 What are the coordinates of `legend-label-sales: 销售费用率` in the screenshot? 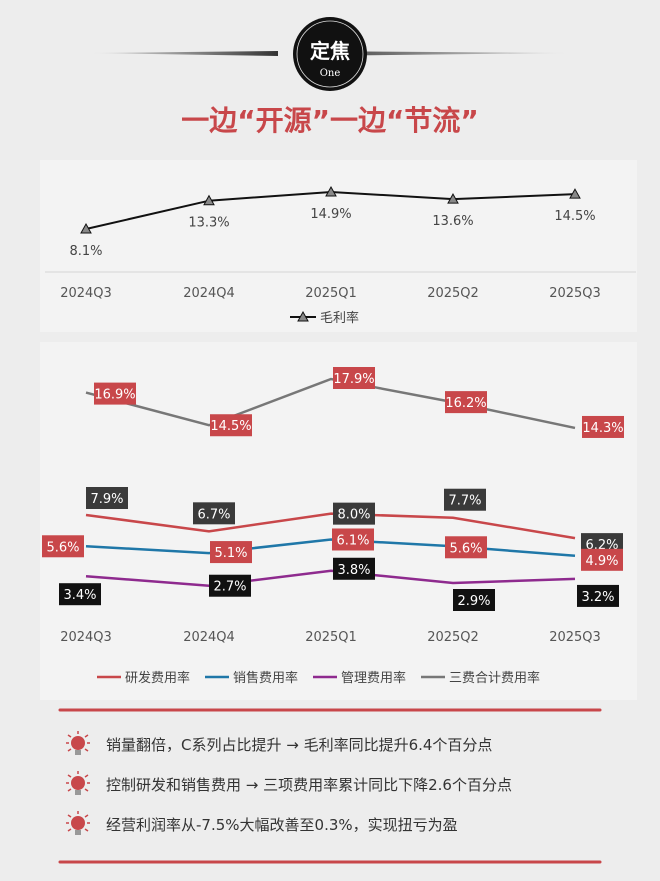 It's located at (265, 678).